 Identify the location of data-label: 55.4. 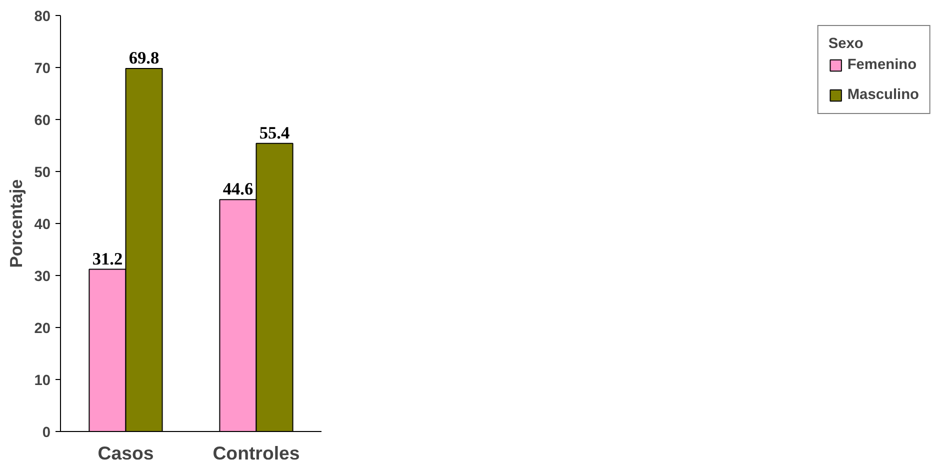
(274, 132).